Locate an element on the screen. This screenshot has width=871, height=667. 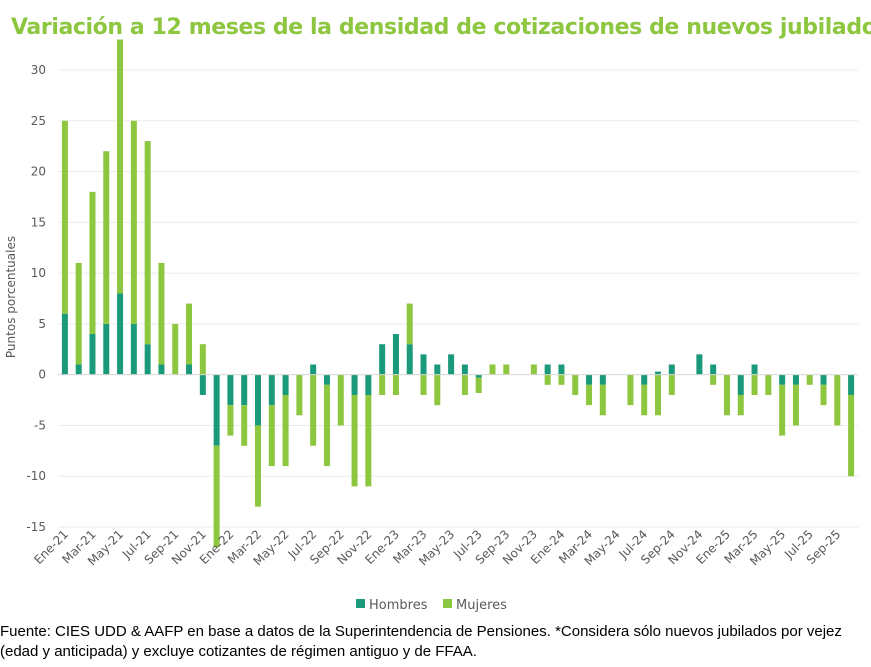
legend-swatch-hombres is located at coordinates (360, 603).